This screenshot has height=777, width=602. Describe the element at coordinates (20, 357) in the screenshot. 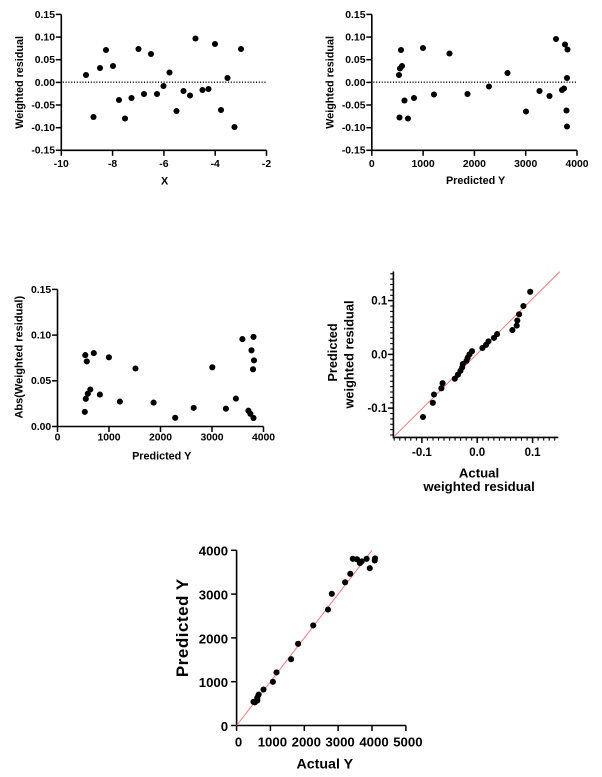

I see `svg-text: Abs(Weighted residual)` at that location.